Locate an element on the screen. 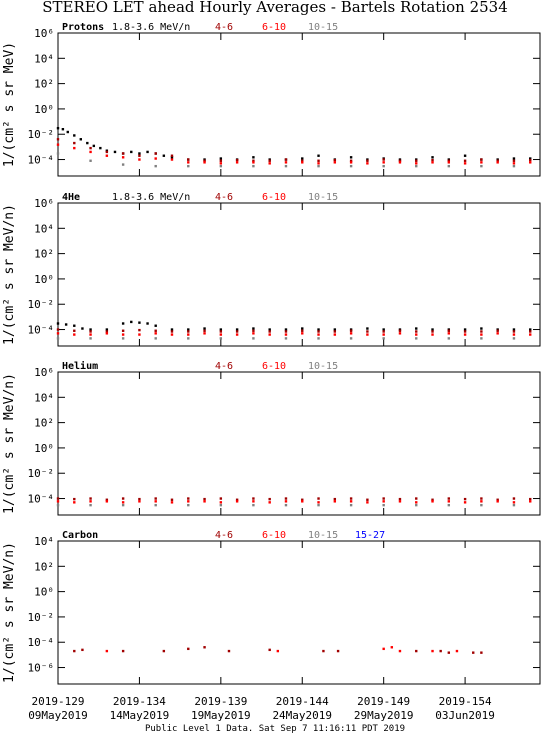 The width and height of the screenshot is (550, 735). legend-entry: 6-10 is located at coordinates (274, 27).